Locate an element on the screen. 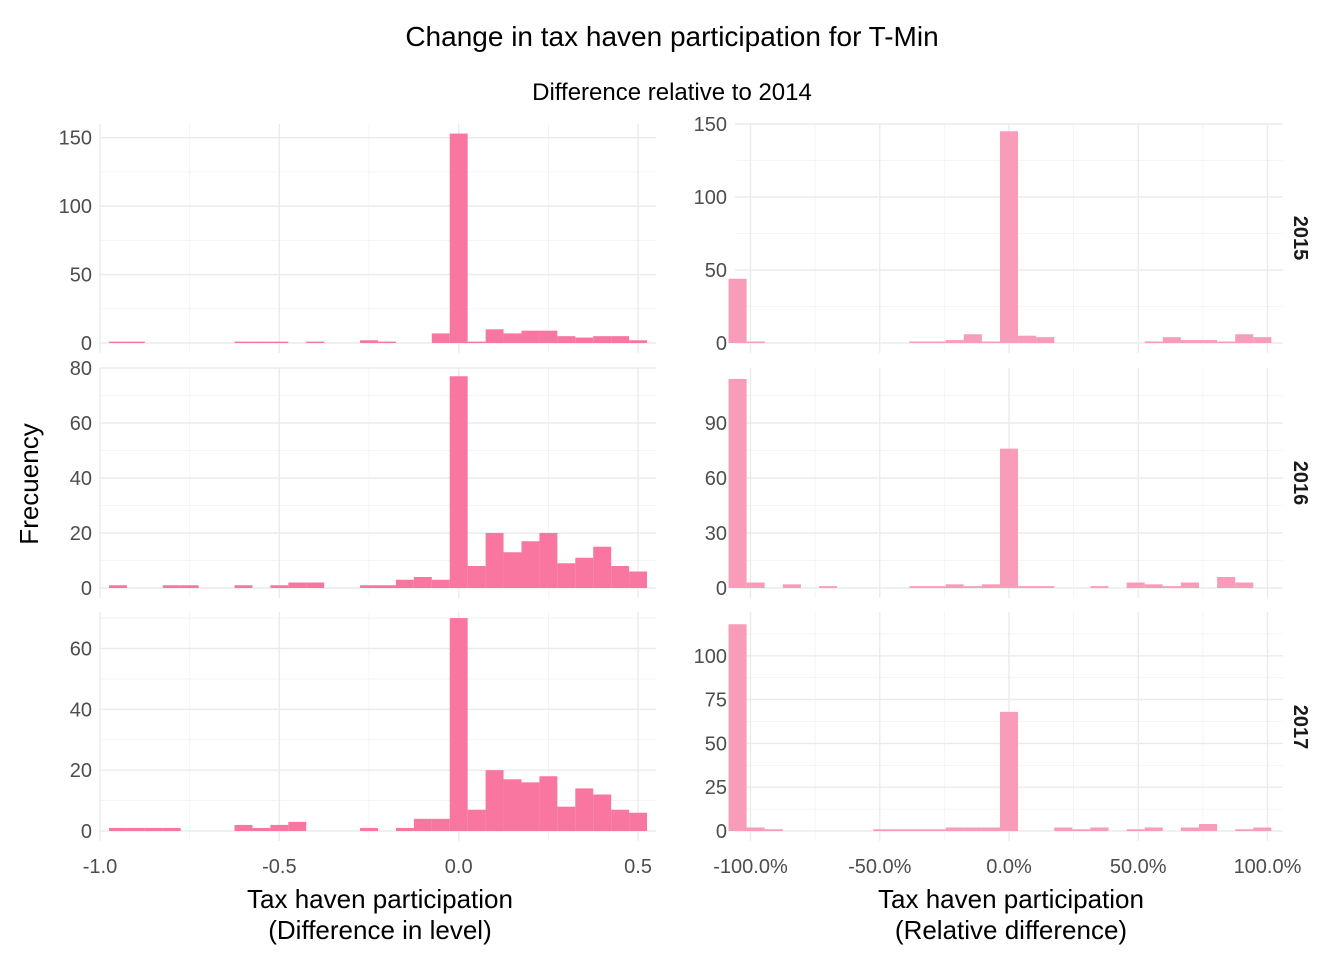 Image resolution: width=1344 pixels, height=960 pixels. y-tick-label-r1c1: 50 is located at coordinates (81, 276).